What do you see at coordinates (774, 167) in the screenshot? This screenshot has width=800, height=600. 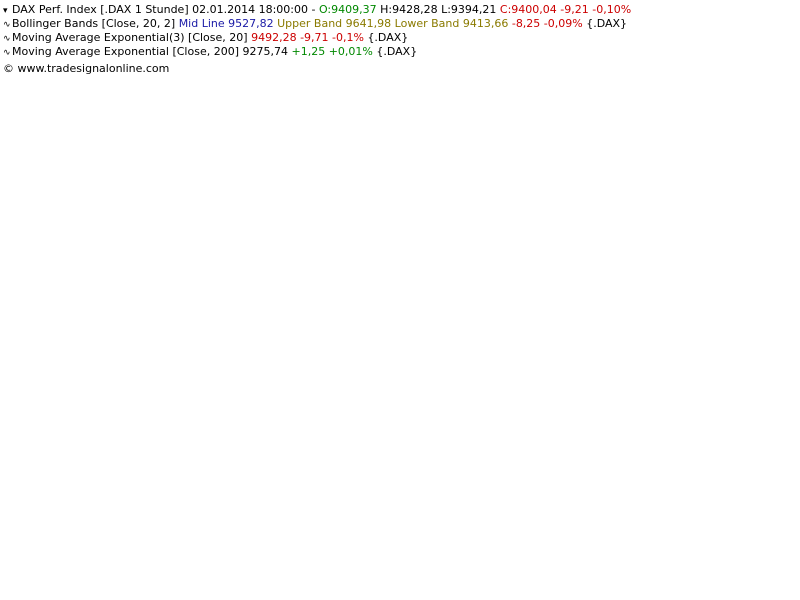 I see `y-tick-label: 9500` at bounding box center [774, 167].